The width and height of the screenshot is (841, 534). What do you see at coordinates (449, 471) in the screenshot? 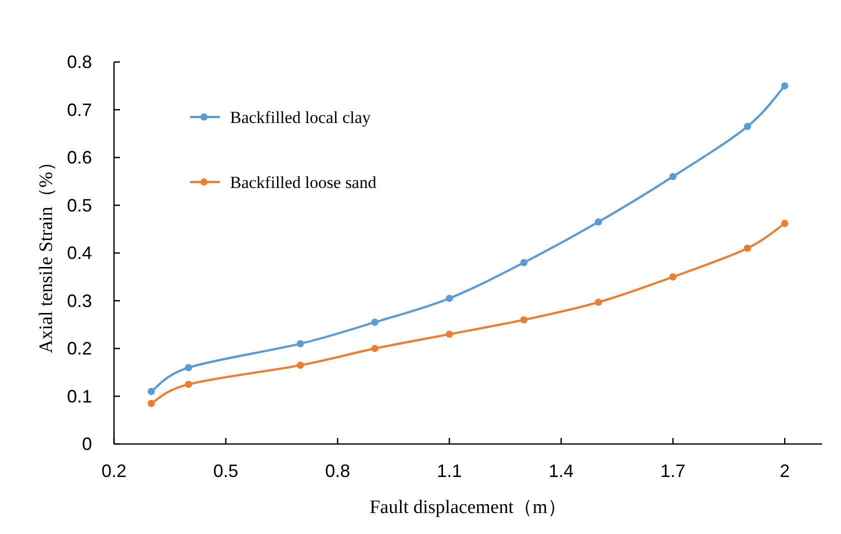
I see `x-tick-label: 1.1` at bounding box center [449, 471].